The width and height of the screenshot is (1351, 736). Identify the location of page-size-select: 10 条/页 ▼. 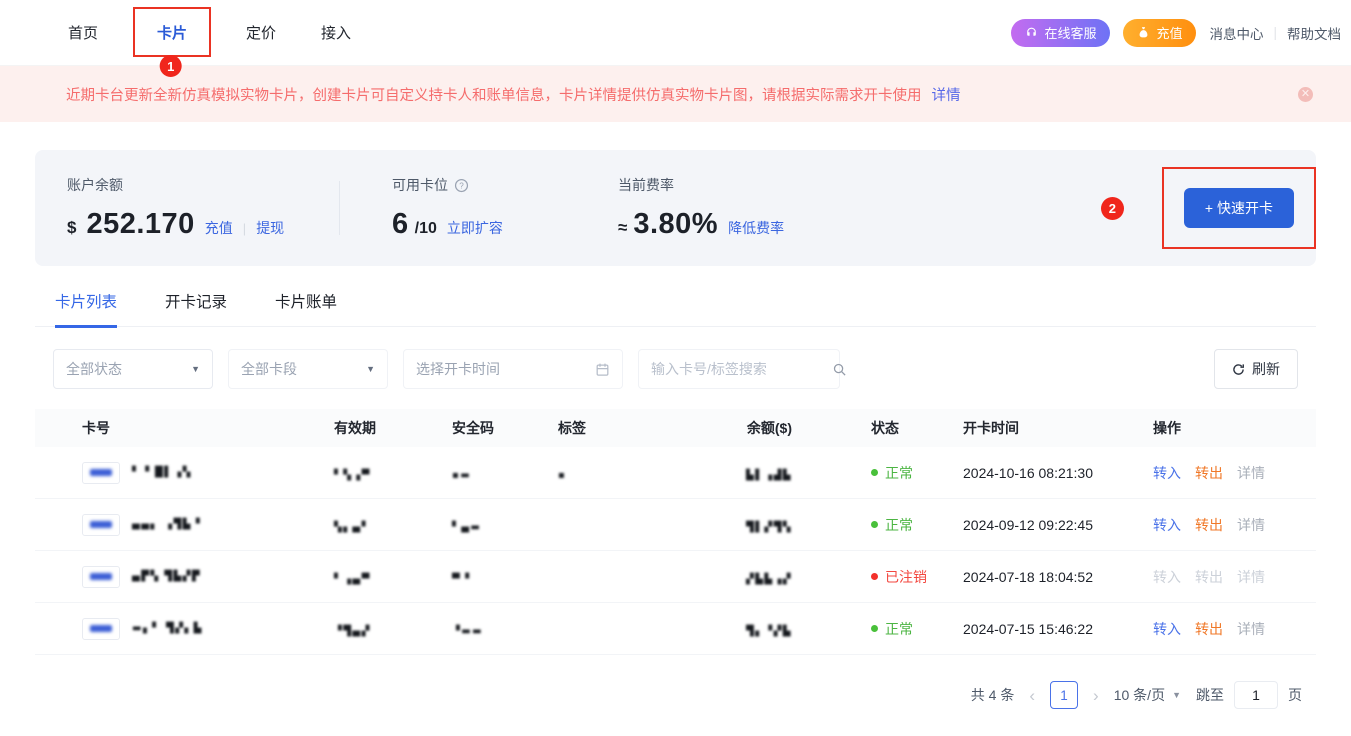
(1147, 695).